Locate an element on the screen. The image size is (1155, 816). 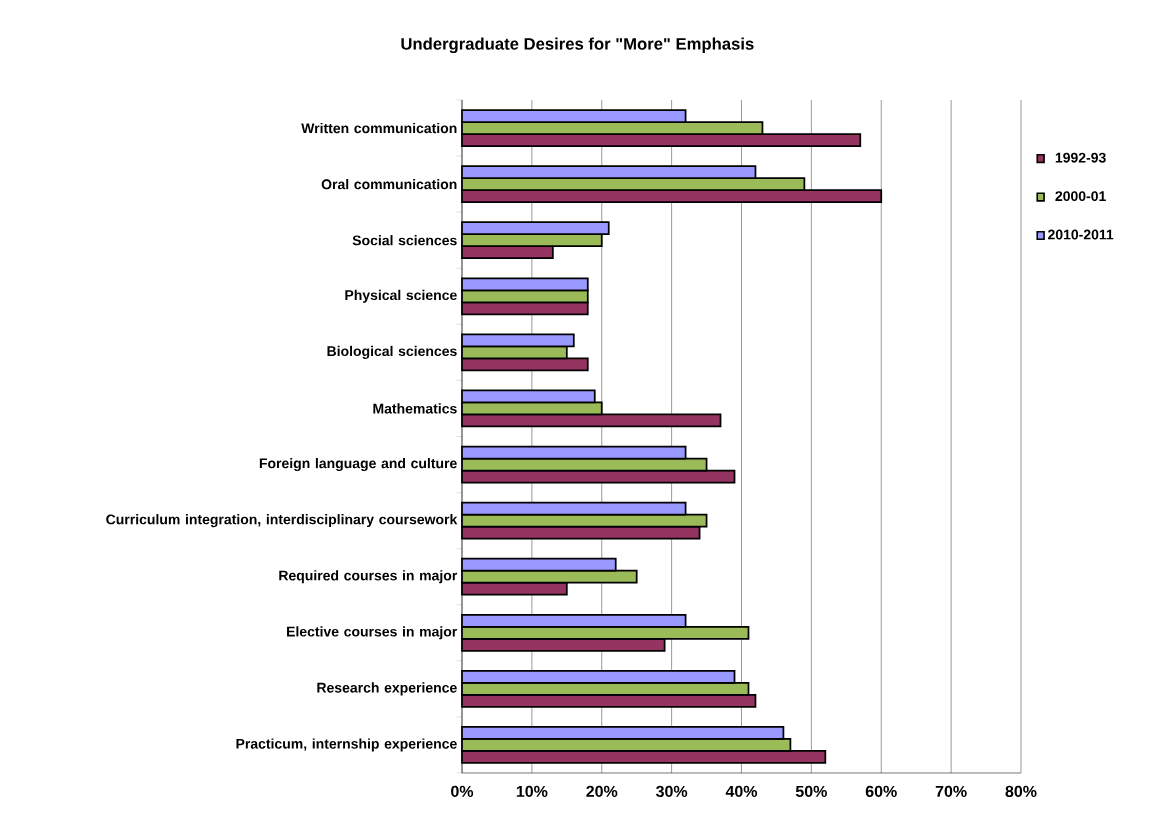
y-tick-label: Physical science is located at coordinates (401, 296).